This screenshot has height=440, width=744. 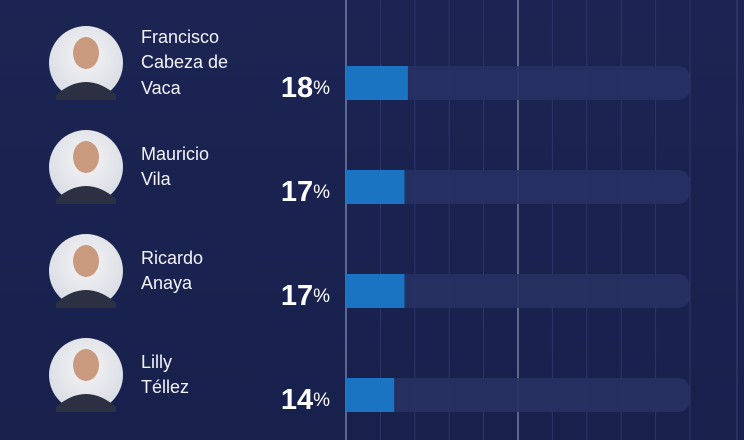 I want to click on candidate-name: Ricardo Anaya, so click(x=172, y=270).